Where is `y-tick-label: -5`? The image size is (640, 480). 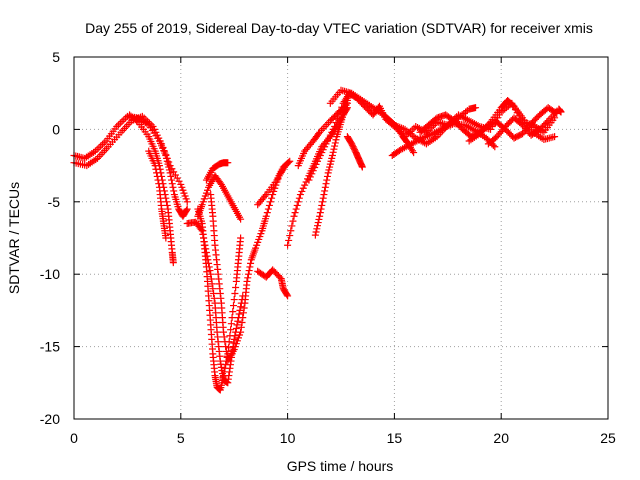
y-tick-label: -5 is located at coordinates (54, 202).